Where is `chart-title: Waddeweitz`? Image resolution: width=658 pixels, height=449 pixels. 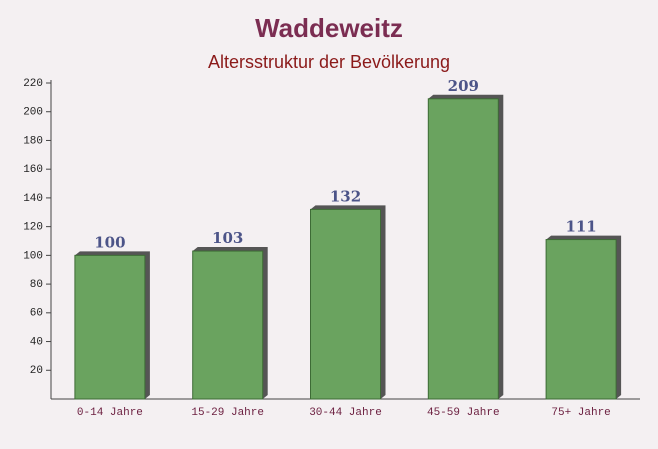
chart-title: Waddeweitz is located at coordinates (329, 28).